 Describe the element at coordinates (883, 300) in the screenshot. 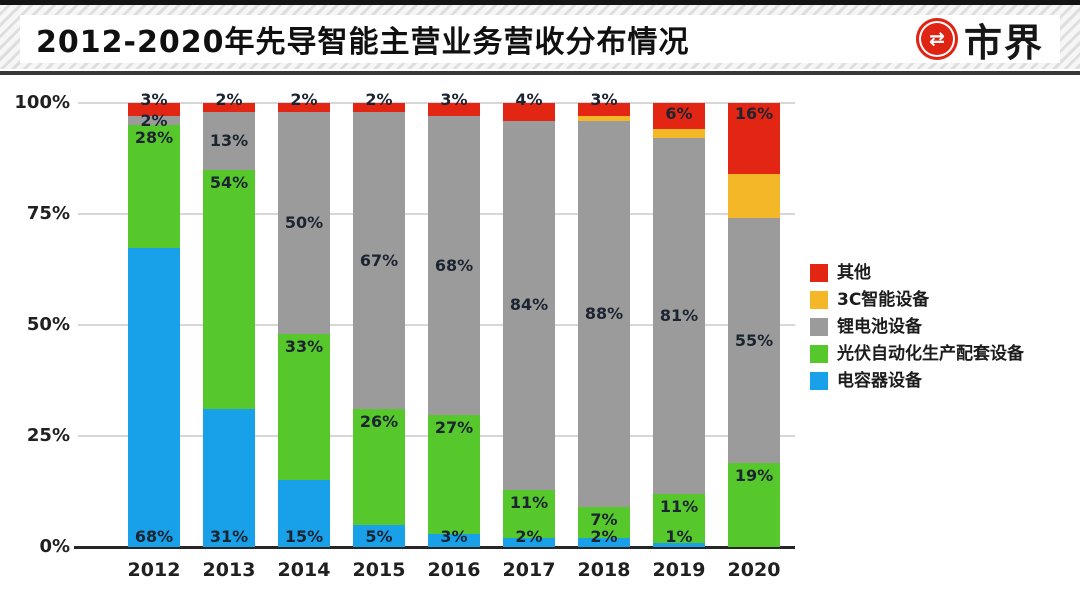

I see `legend-label: 3C智能设备` at that location.